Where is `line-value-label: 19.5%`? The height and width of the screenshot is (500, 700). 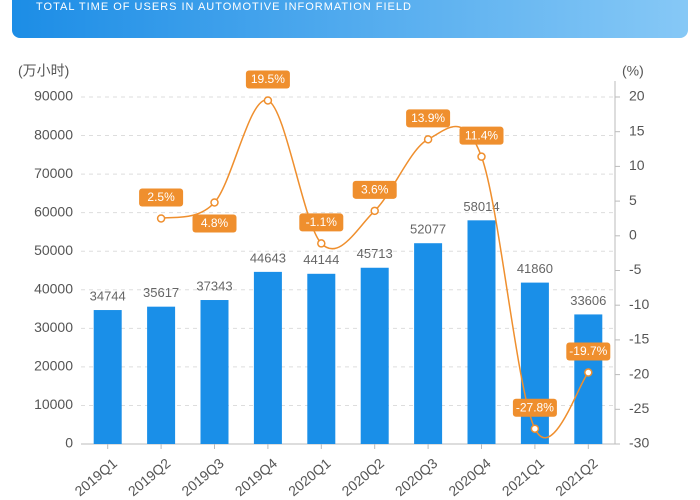
line-value-label: 19.5% is located at coordinates (268, 79).